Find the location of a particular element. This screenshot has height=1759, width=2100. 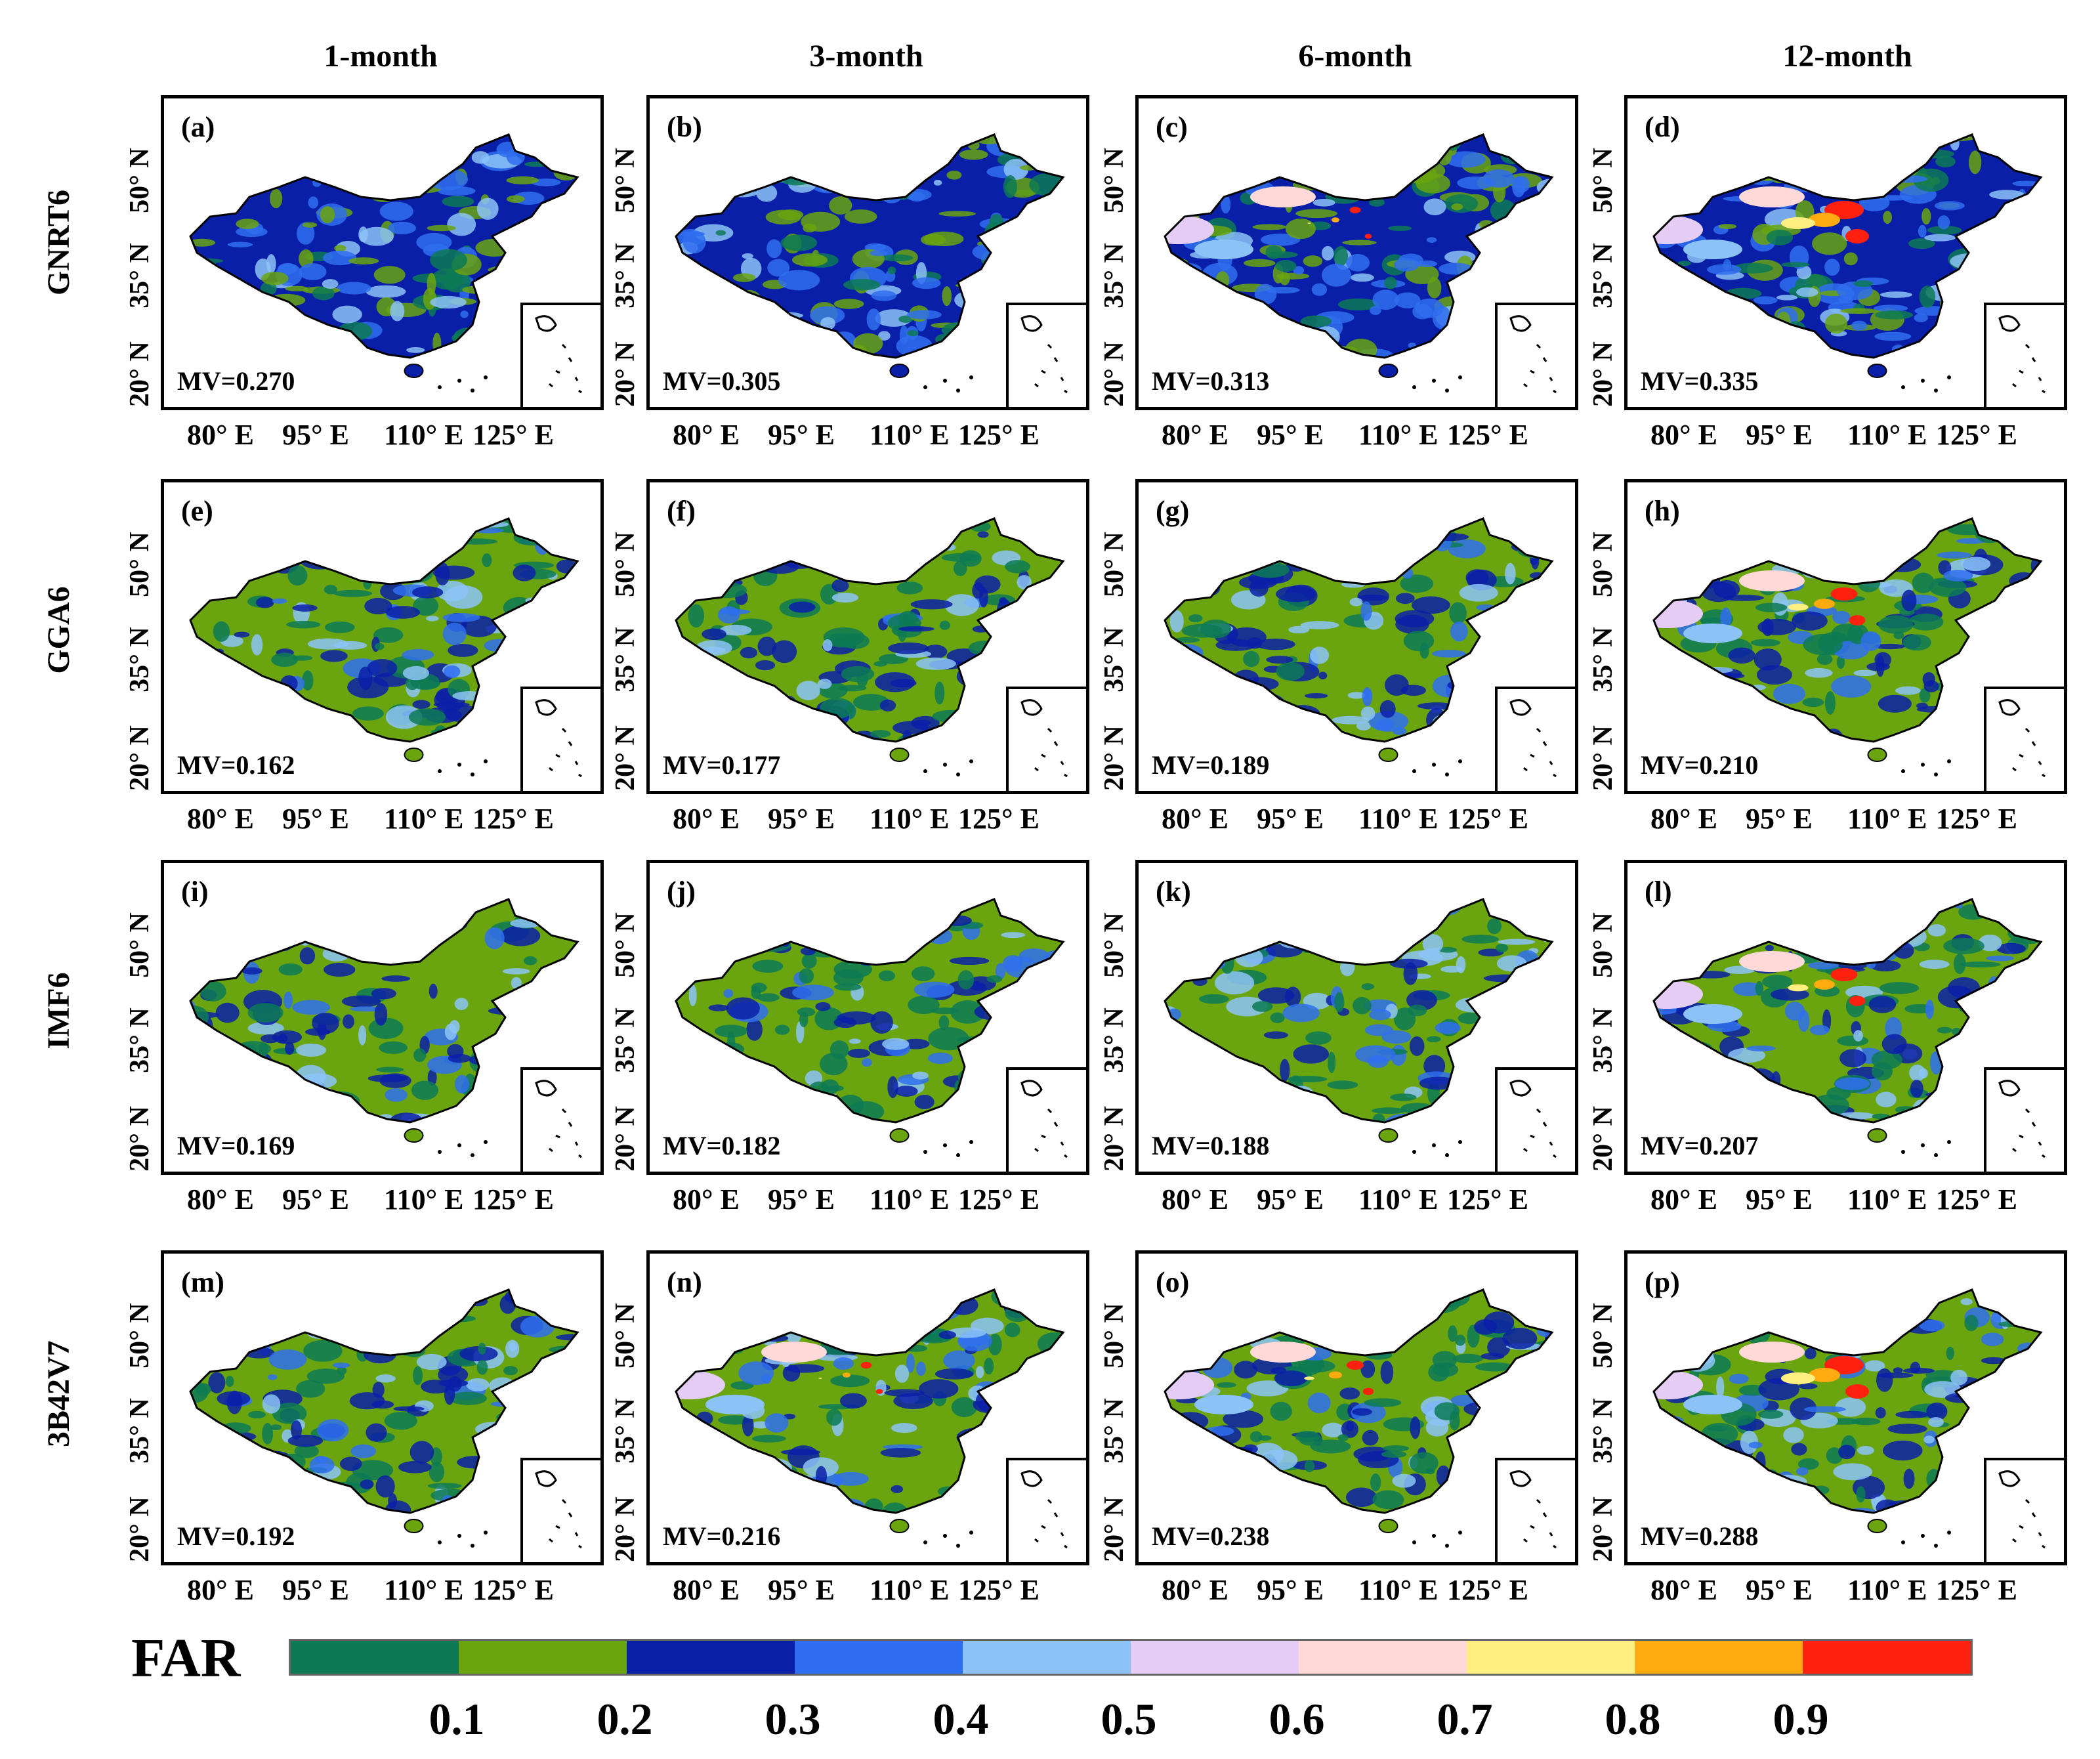

colorbar-tick-label: 0.9 is located at coordinates (1801, 1719).